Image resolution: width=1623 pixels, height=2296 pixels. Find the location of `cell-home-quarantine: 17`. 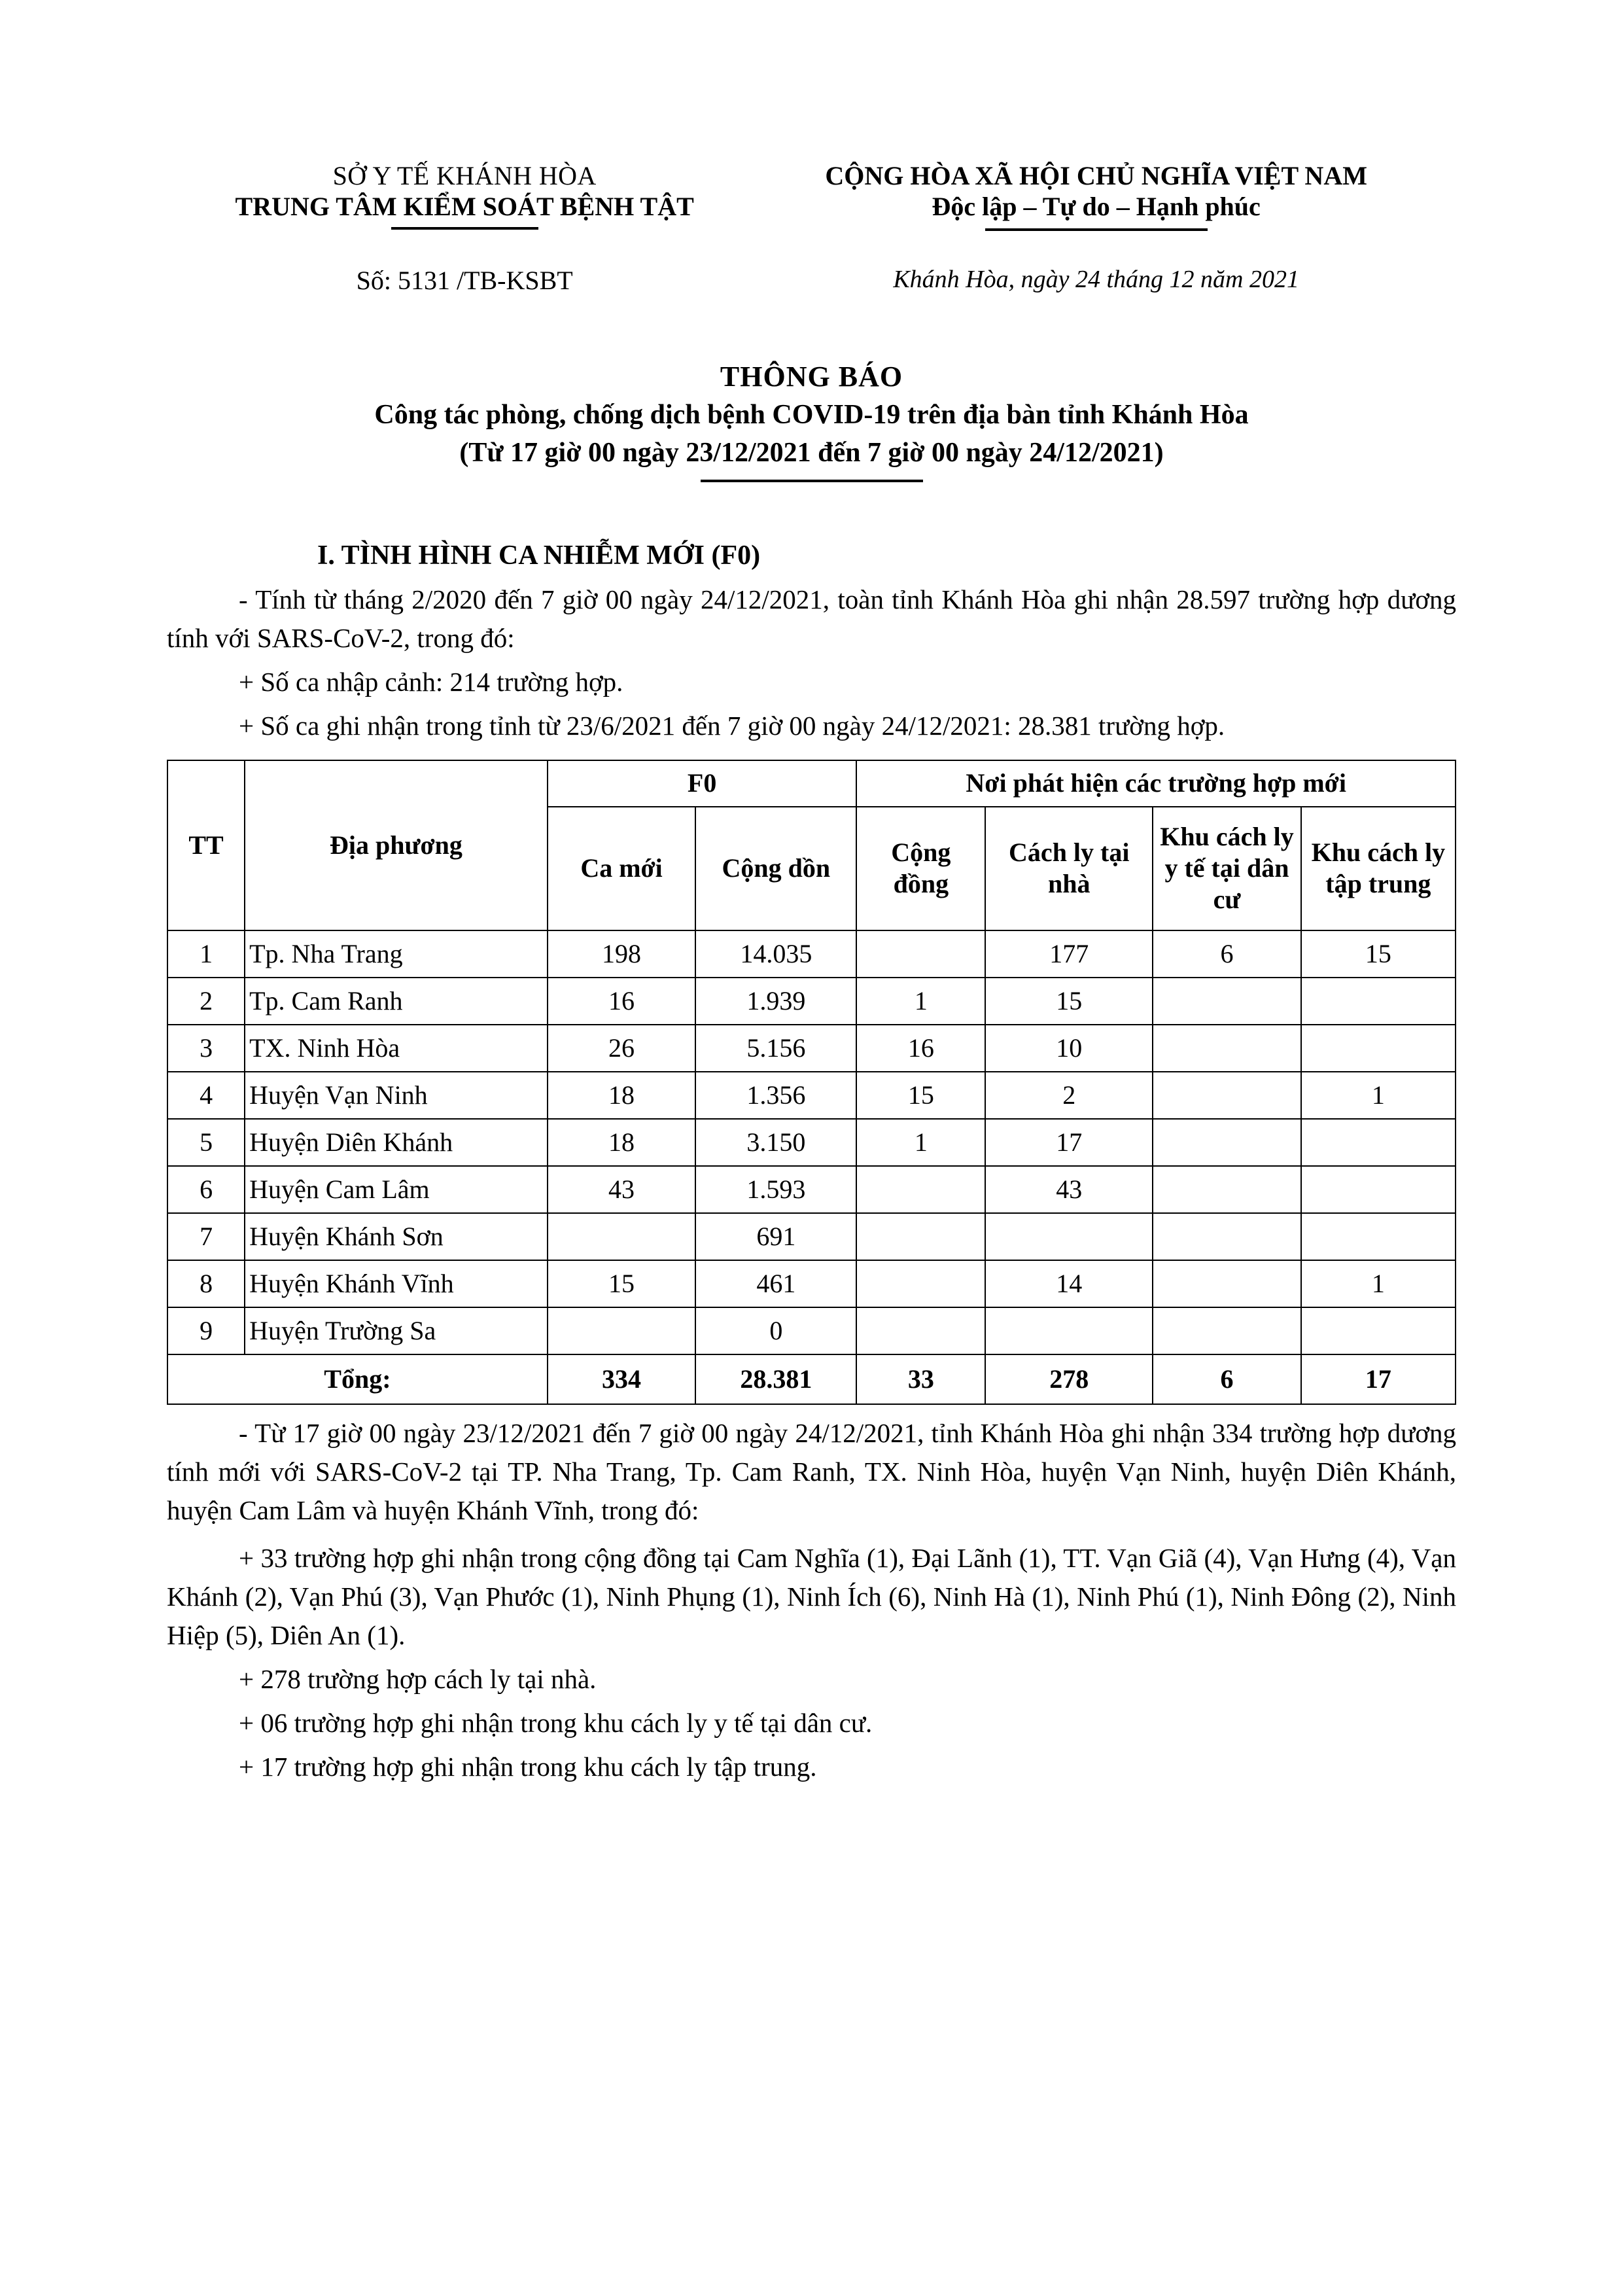

cell-home-quarantine: 17 is located at coordinates (1070, 1142).